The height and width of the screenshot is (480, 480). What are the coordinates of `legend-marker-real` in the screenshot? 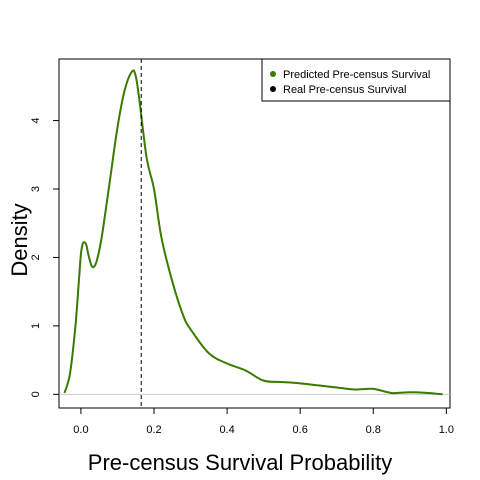 It's located at (273, 89).